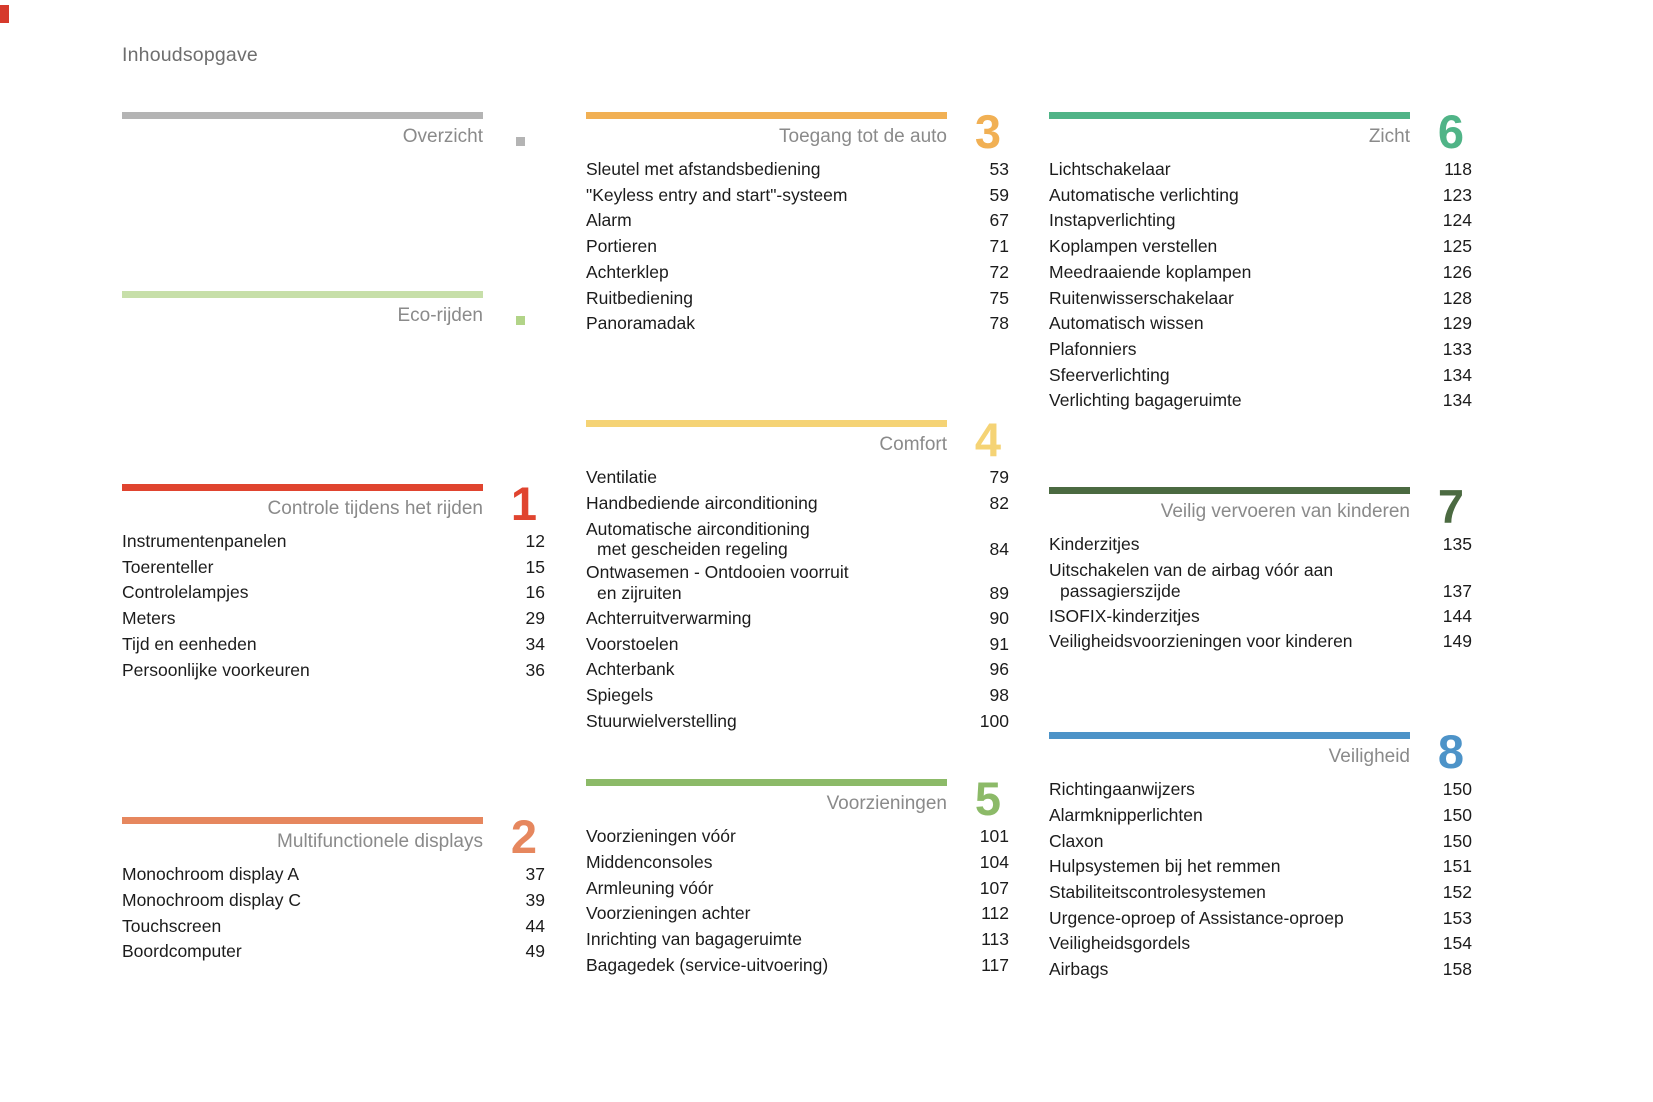 This screenshot has height=1102, width=1653. I want to click on toc-entry-label-line: met gescheiden regeling, so click(692, 549).